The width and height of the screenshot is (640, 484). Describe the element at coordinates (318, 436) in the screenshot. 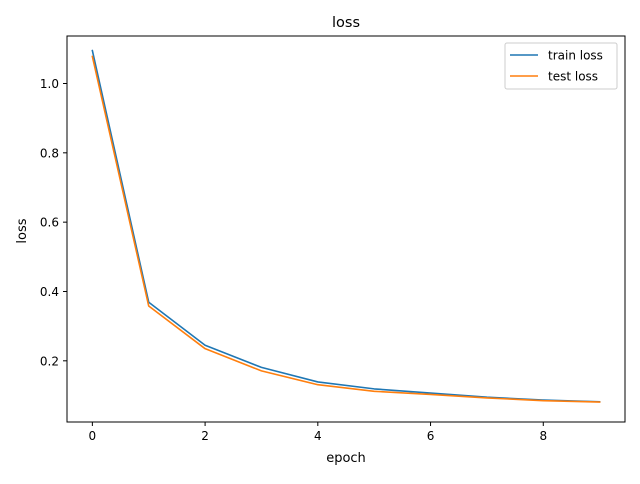

I see `x-tick-label: 4` at that location.